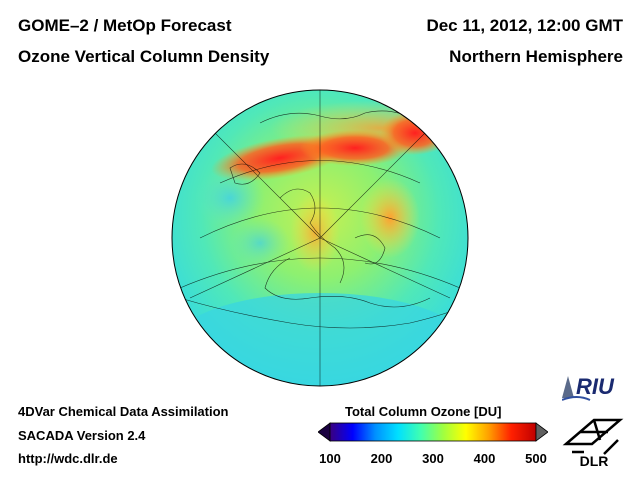 This screenshot has width=640, height=480. I want to click on svg-text: DLR, so click(594, 461).